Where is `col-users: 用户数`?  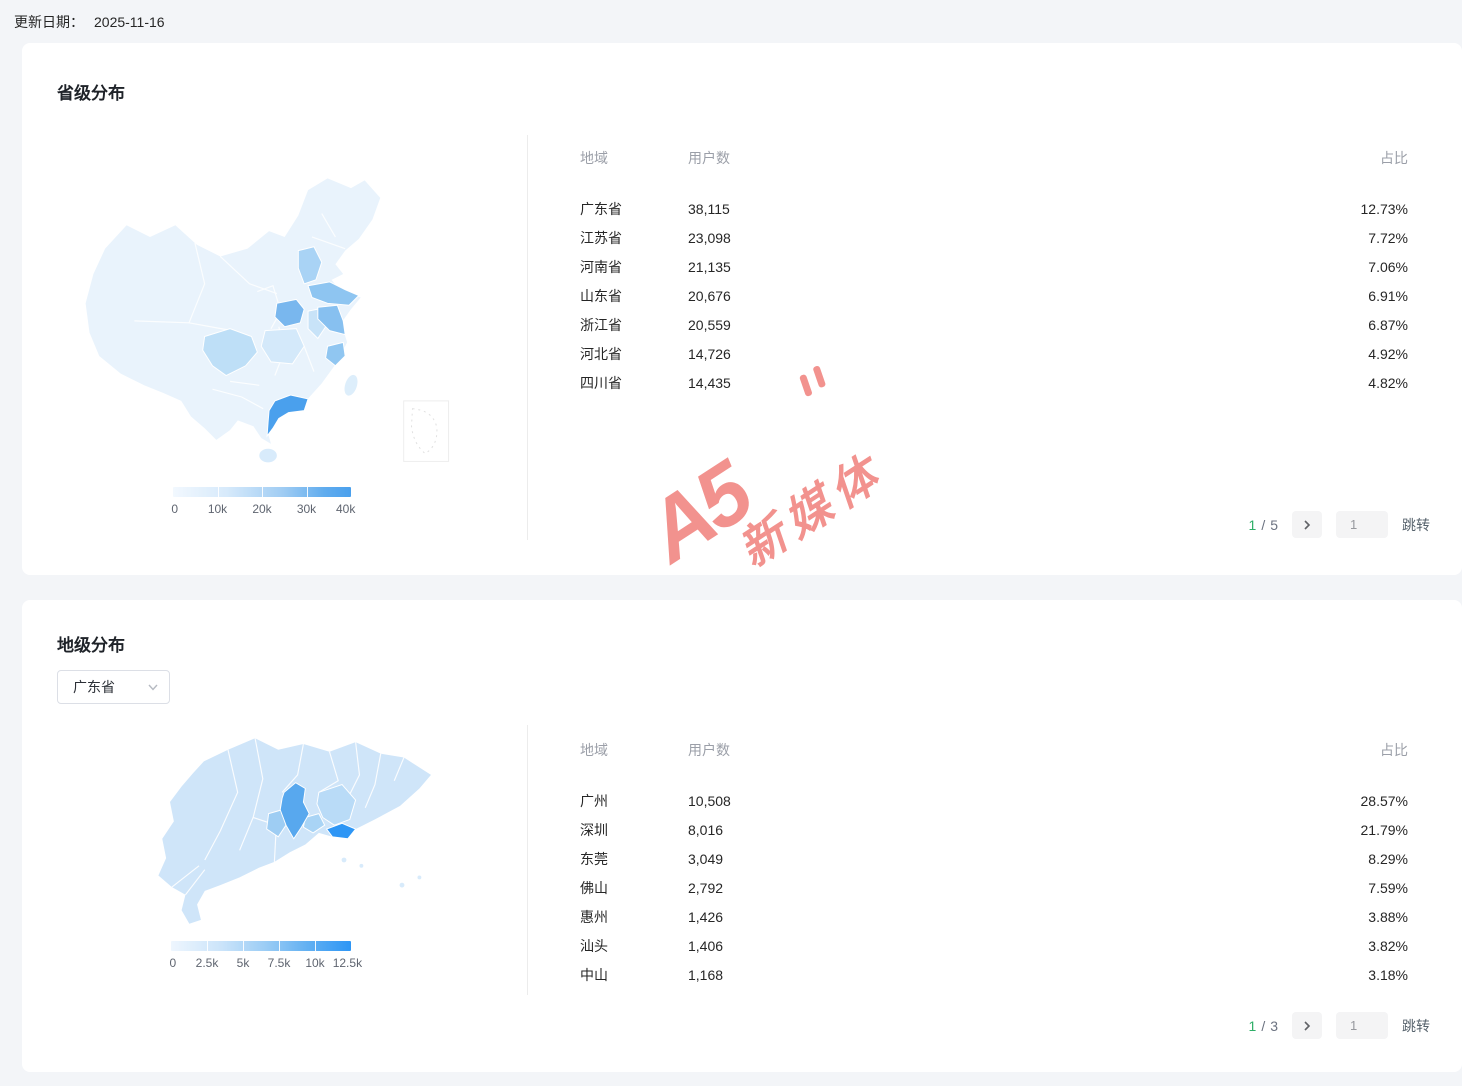
col-users: 用户数 is located at coordinates (709, 158).